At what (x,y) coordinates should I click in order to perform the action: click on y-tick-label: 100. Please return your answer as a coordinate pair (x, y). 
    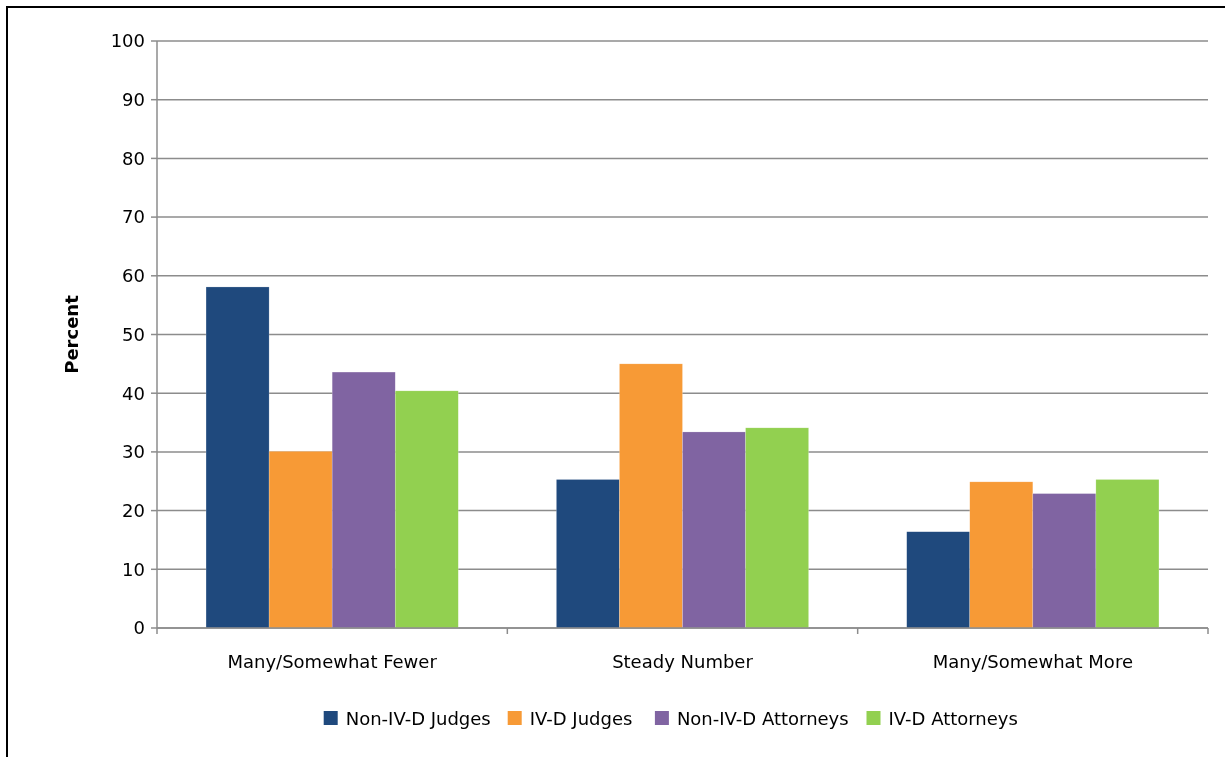
    Looking at the image, I should click on (127, 41).